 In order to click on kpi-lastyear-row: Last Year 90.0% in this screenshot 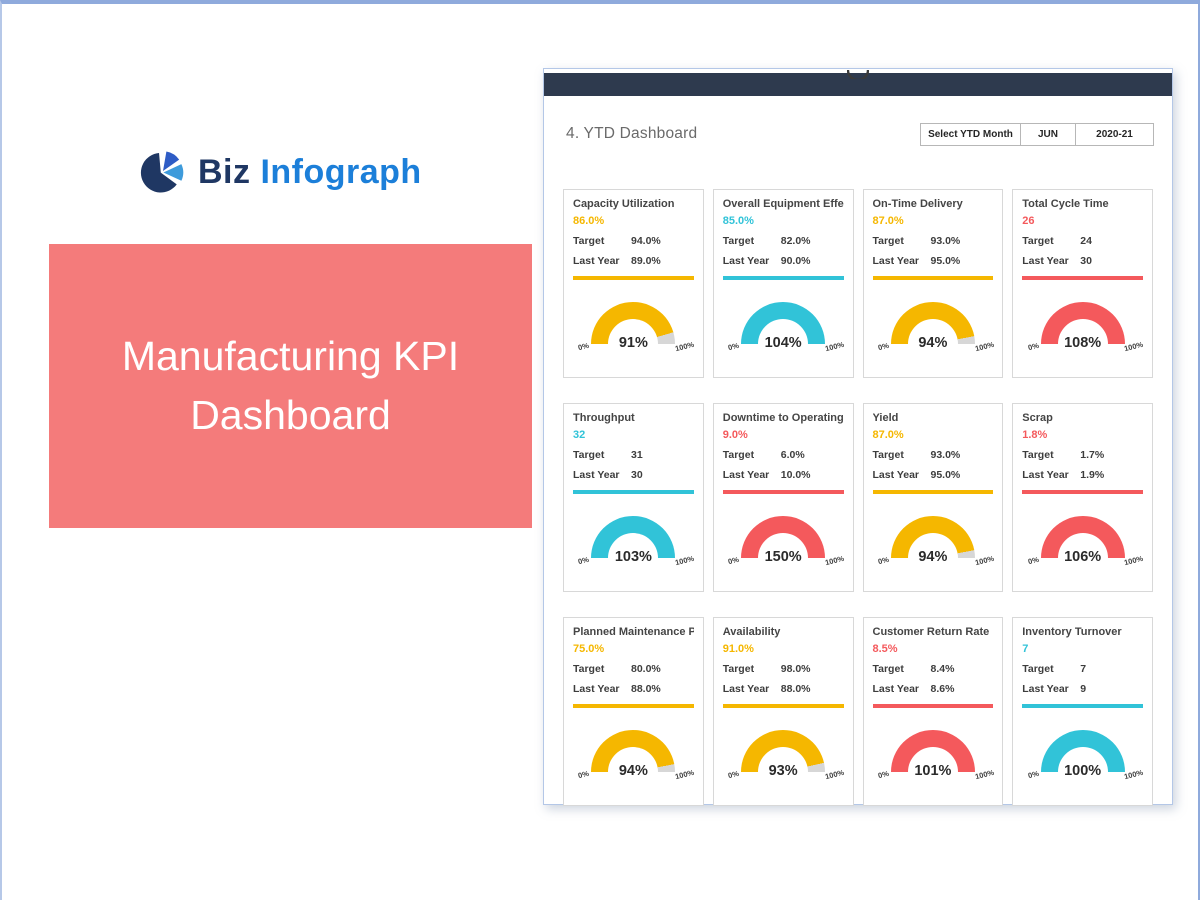, I will do `click(783, 261)`.